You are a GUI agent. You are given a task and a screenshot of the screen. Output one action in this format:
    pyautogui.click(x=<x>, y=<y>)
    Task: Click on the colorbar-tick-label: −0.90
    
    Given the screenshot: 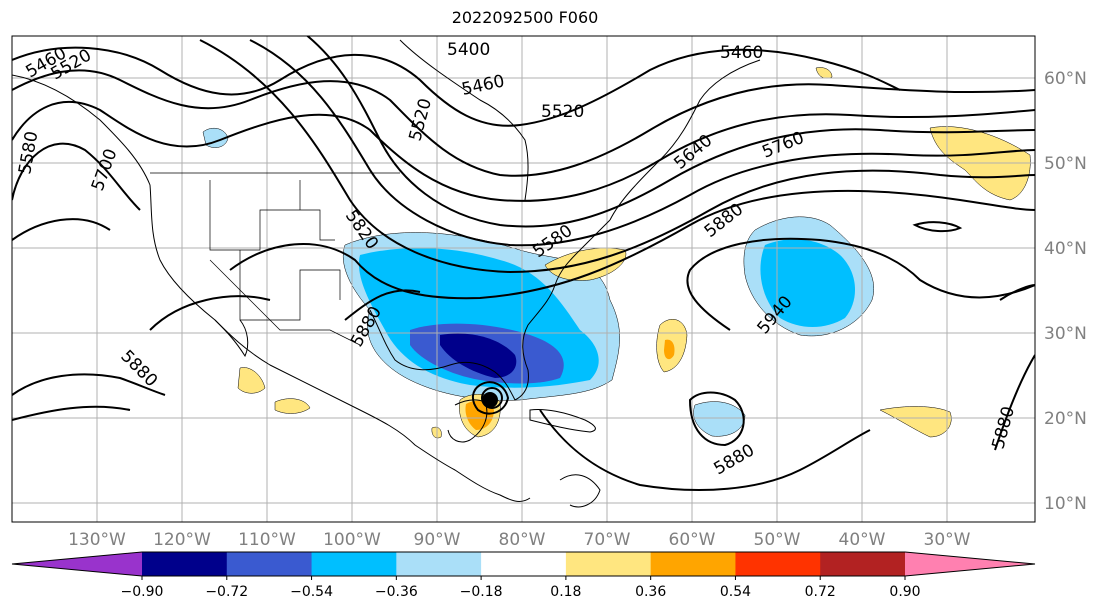 What is the action you would take?
    pyautogui.click(x=142, y=592)
    